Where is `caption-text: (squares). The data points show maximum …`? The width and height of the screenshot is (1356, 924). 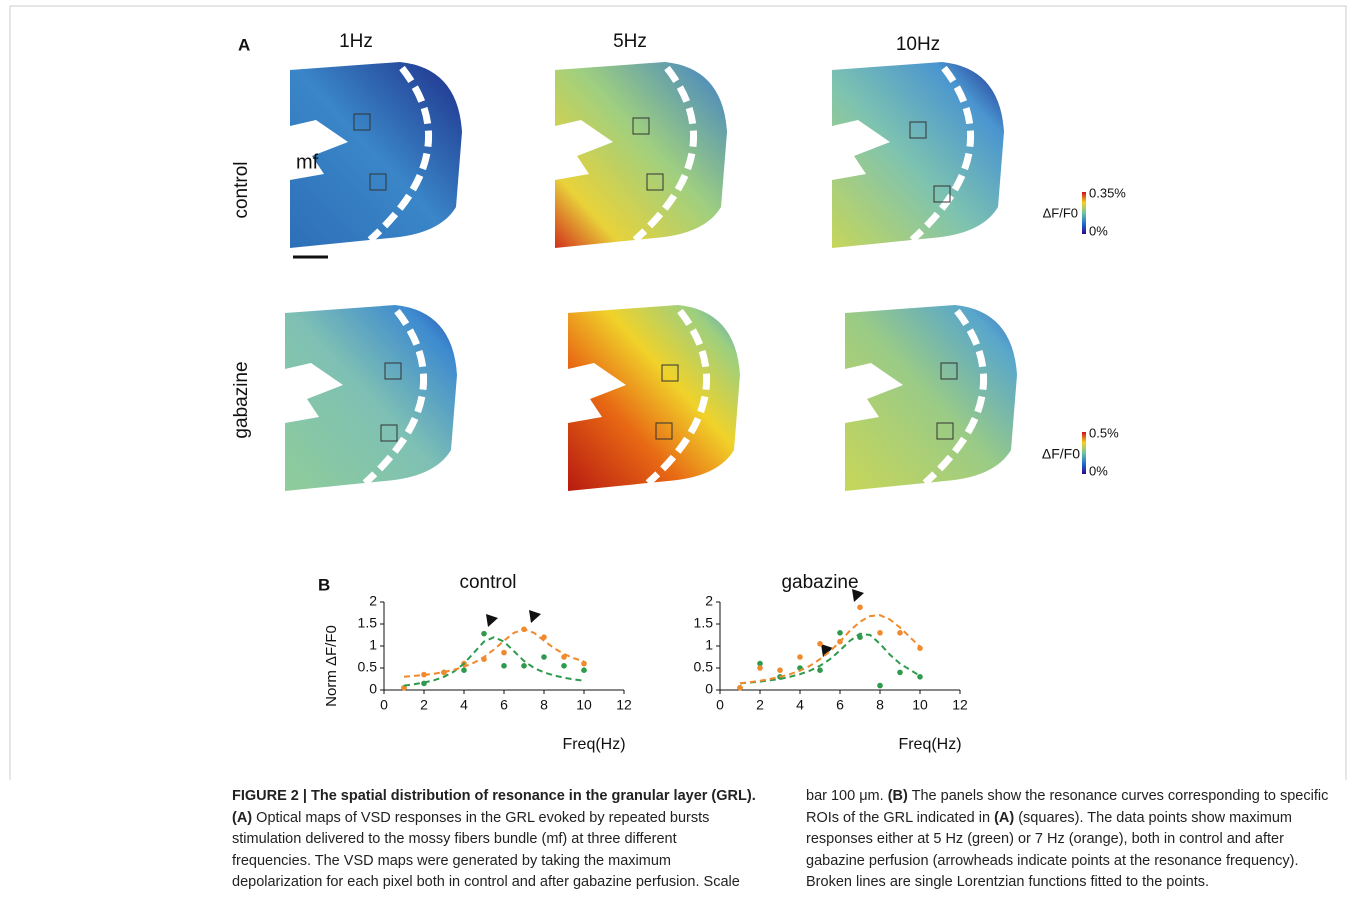 caption-text: (squares). The data points show maximum … is located at coordinates (1052, 850).